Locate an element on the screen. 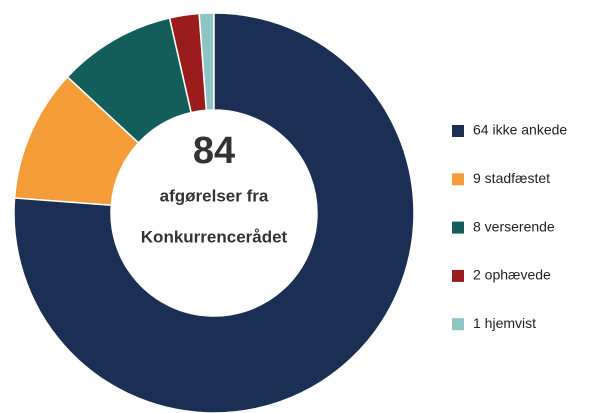 The height and width of the screenshot is (413, 603). legend-label: 2 ophævede is located at coordinates (512, 275).